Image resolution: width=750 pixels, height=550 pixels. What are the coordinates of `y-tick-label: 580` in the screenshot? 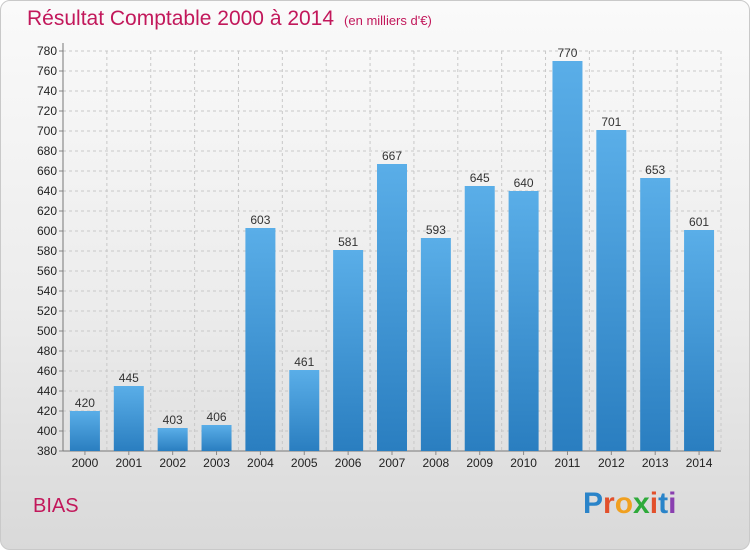 It's located at (47, 251).